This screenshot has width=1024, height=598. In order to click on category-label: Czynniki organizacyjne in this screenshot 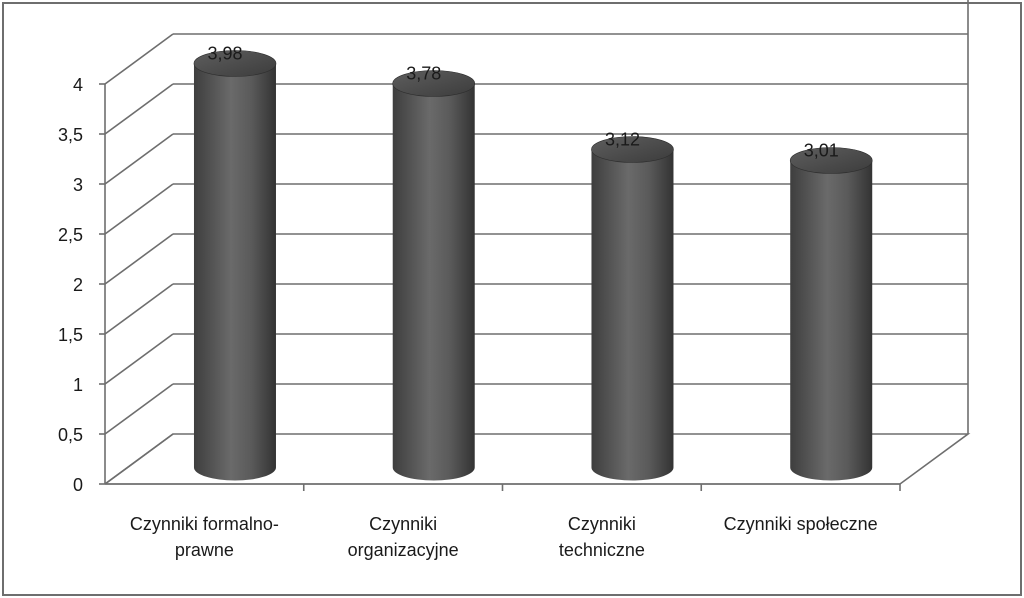, I will do `click(403, 537)`.